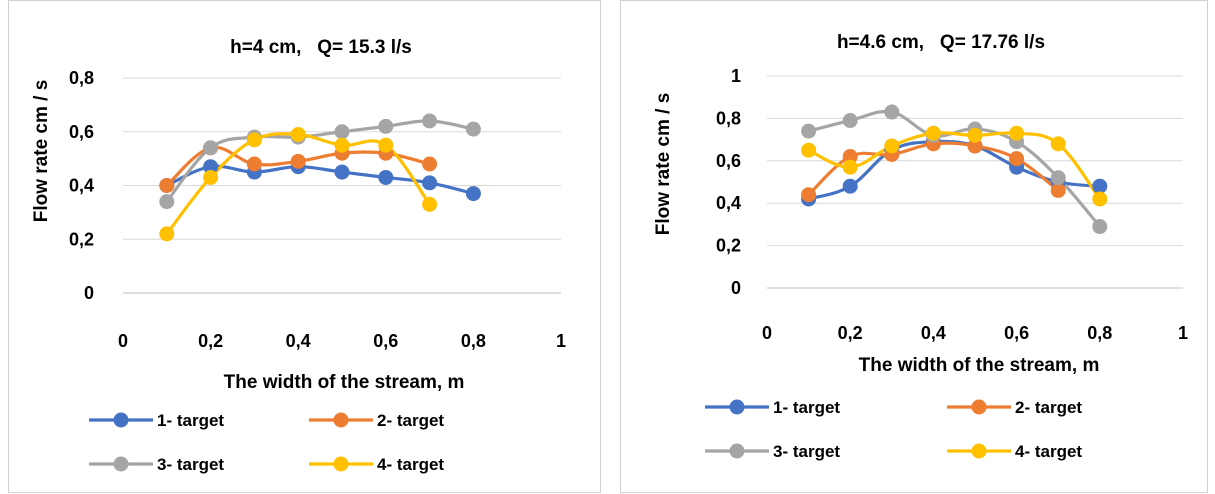 This screenshot has height=494, width=1215. What do you see at coordinates (321, 47) in the screenshot?
I see `chart-title: h=4 cm, Q= 15.3 l/s` at bounding box center [321, 47].